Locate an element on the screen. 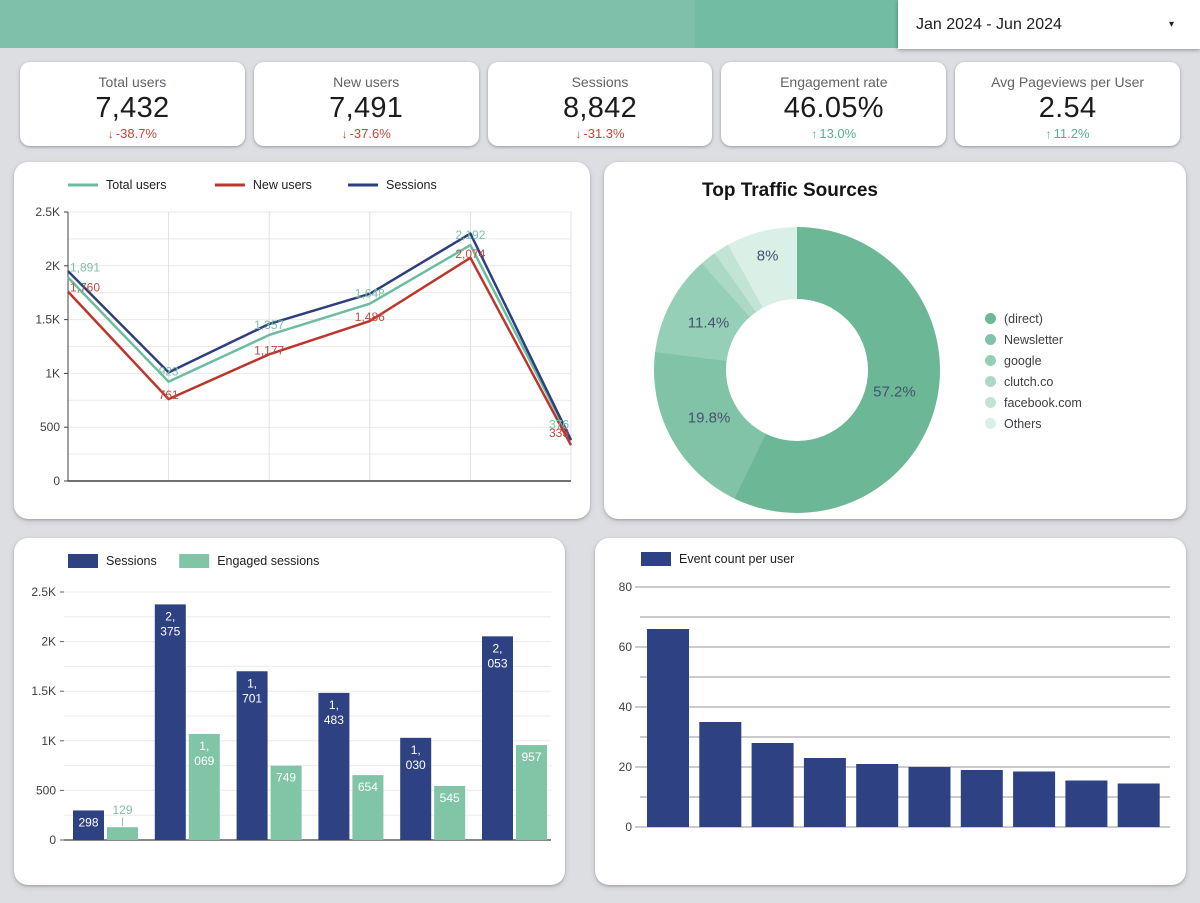 The width and height of the screenshot is (1200, 903). y-axis-label: 60 is located at coordinates (626, 647).